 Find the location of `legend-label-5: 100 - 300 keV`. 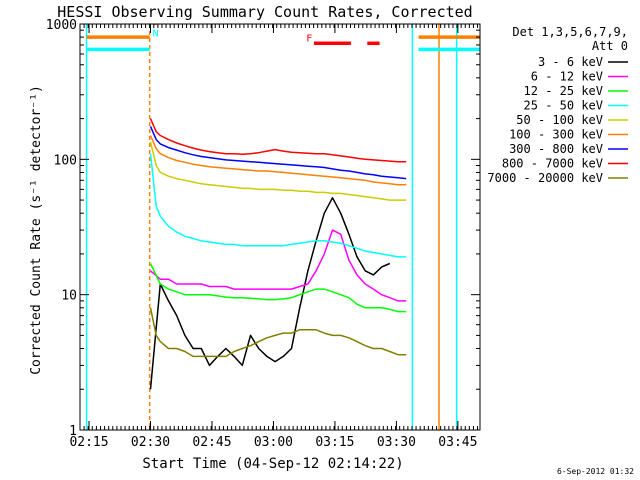

legend-label-5: 100 - 300 keV is located at coordinates (556, 135).